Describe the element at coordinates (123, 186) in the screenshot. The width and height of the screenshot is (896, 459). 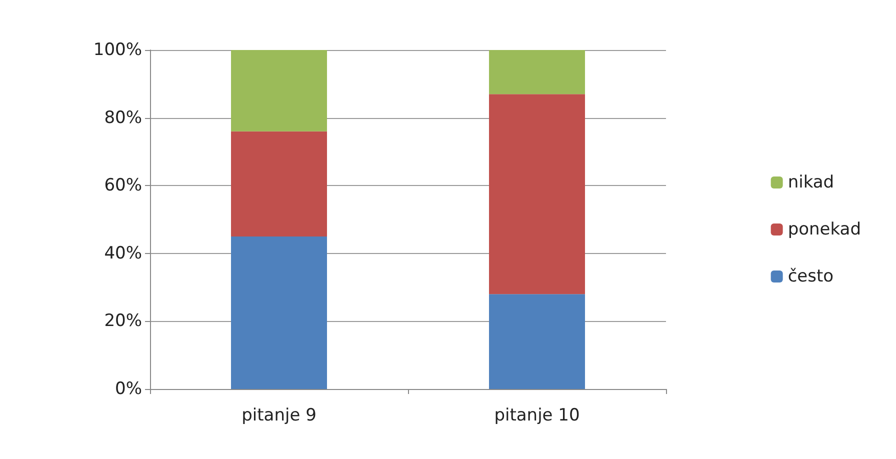
I see `y-tick-label: 60%` at that location.